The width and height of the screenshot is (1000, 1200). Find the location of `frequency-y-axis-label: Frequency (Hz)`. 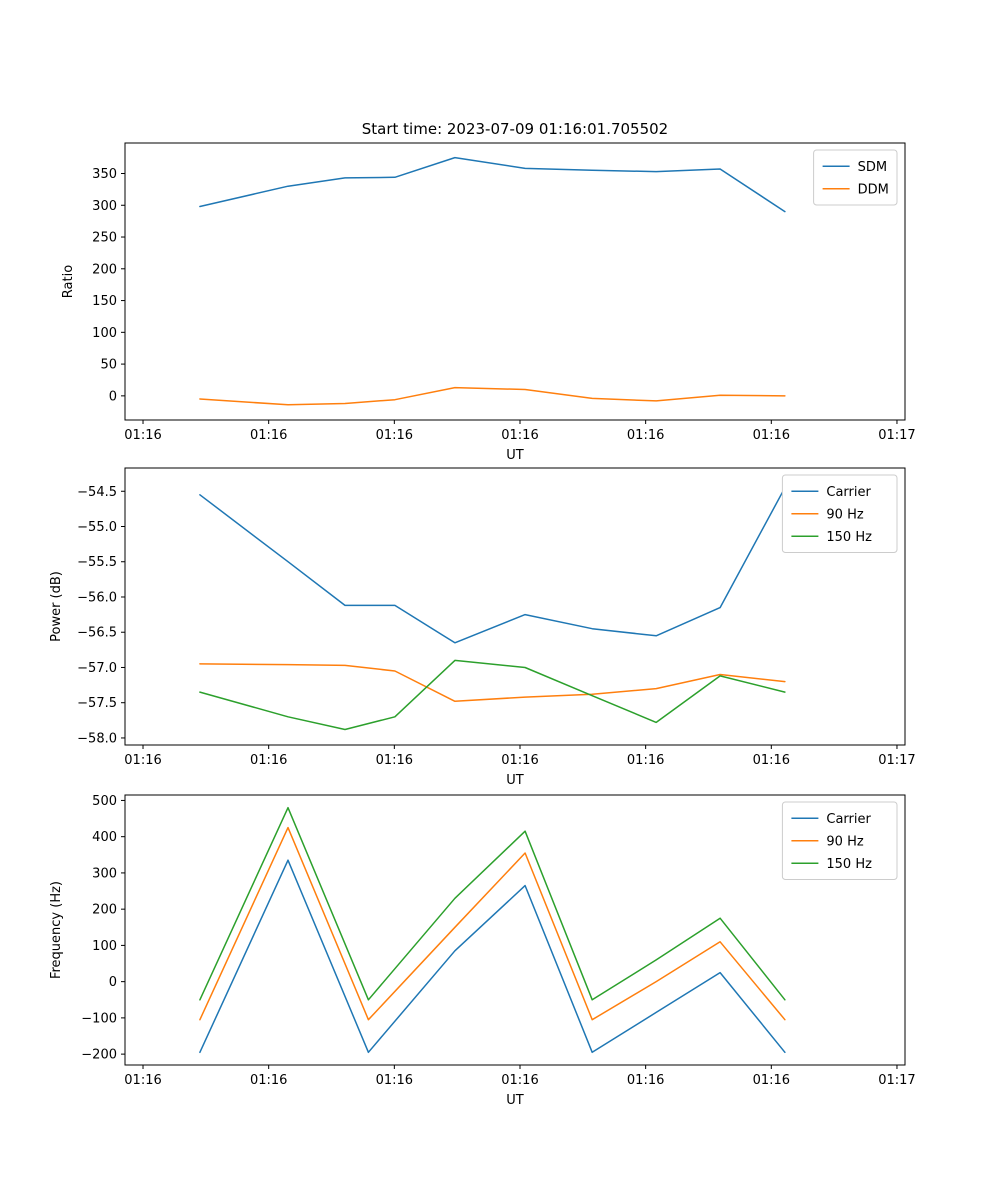

frequency-y-axis-label: Frequency (Hz) is located at coordinates (56, 930).